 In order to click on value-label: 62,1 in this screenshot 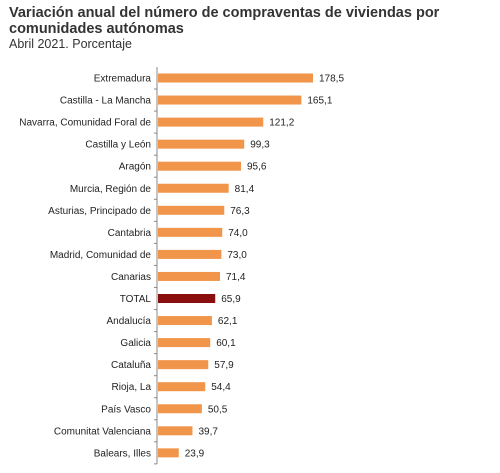, I will do `click(228, 321)`.